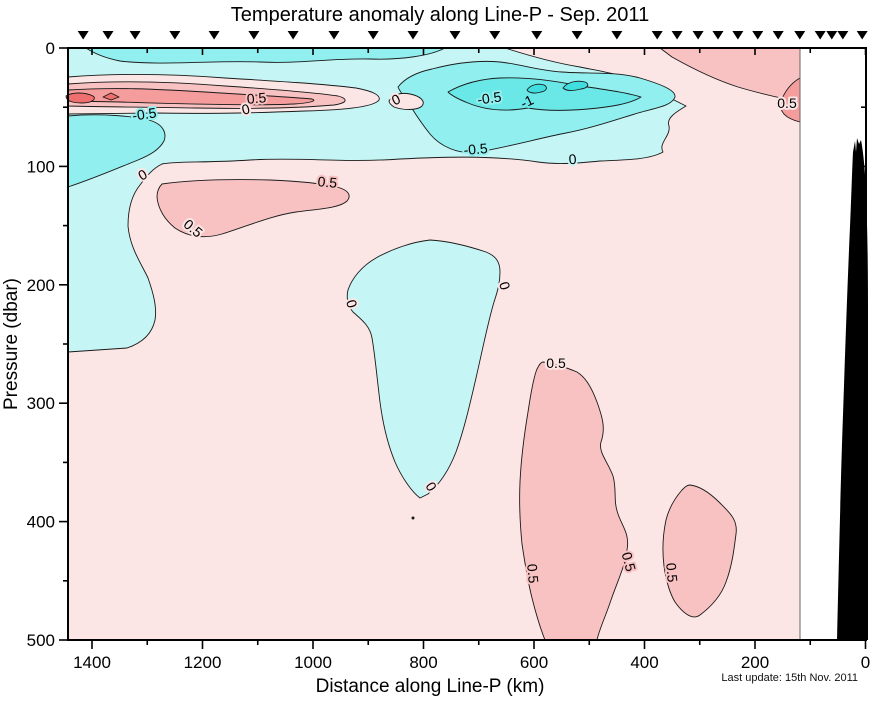 The width and height of the screenshot is (878, 708). What do you see at coordinates (789, 678) in the screenshot?
I see `update-note: Last update: 15th Nov. 2011` at bounding box center [789, 678].